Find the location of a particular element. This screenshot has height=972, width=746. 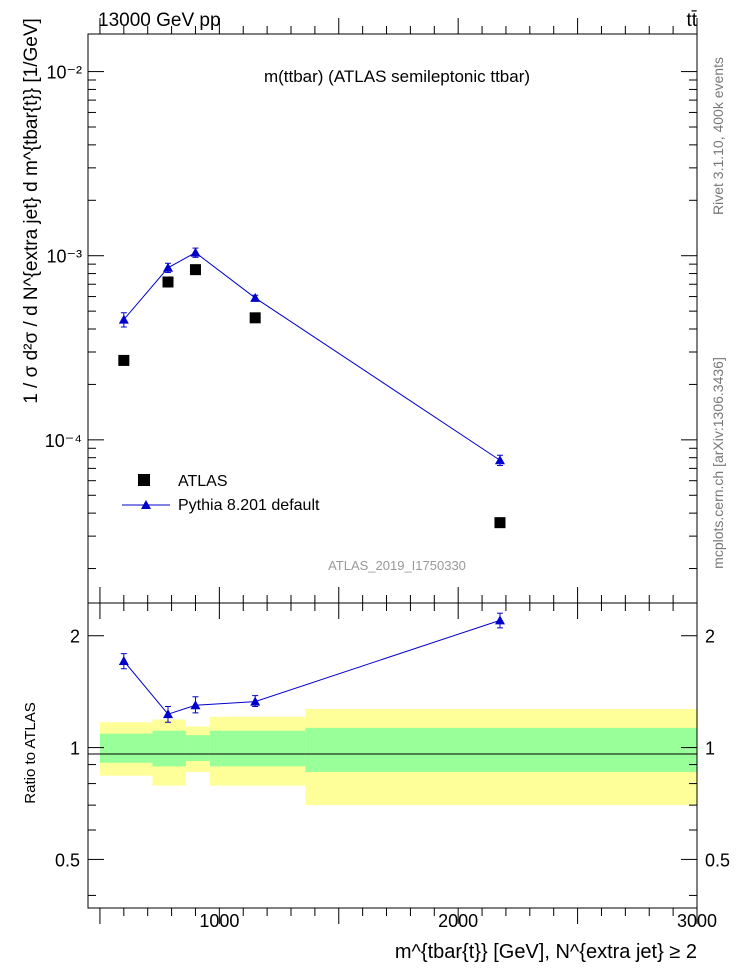

ratio-pythia-line is located at coordinates (312, 667).